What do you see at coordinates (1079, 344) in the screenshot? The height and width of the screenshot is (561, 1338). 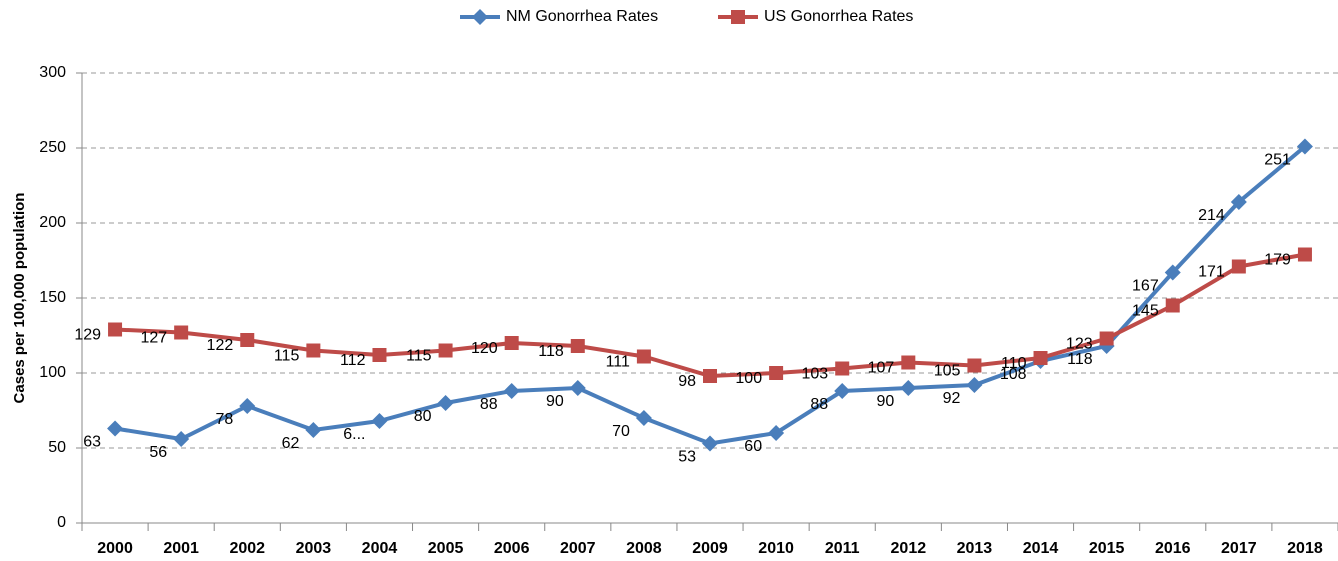 I see `data-label: 123` at bounding box center [1079, 344].